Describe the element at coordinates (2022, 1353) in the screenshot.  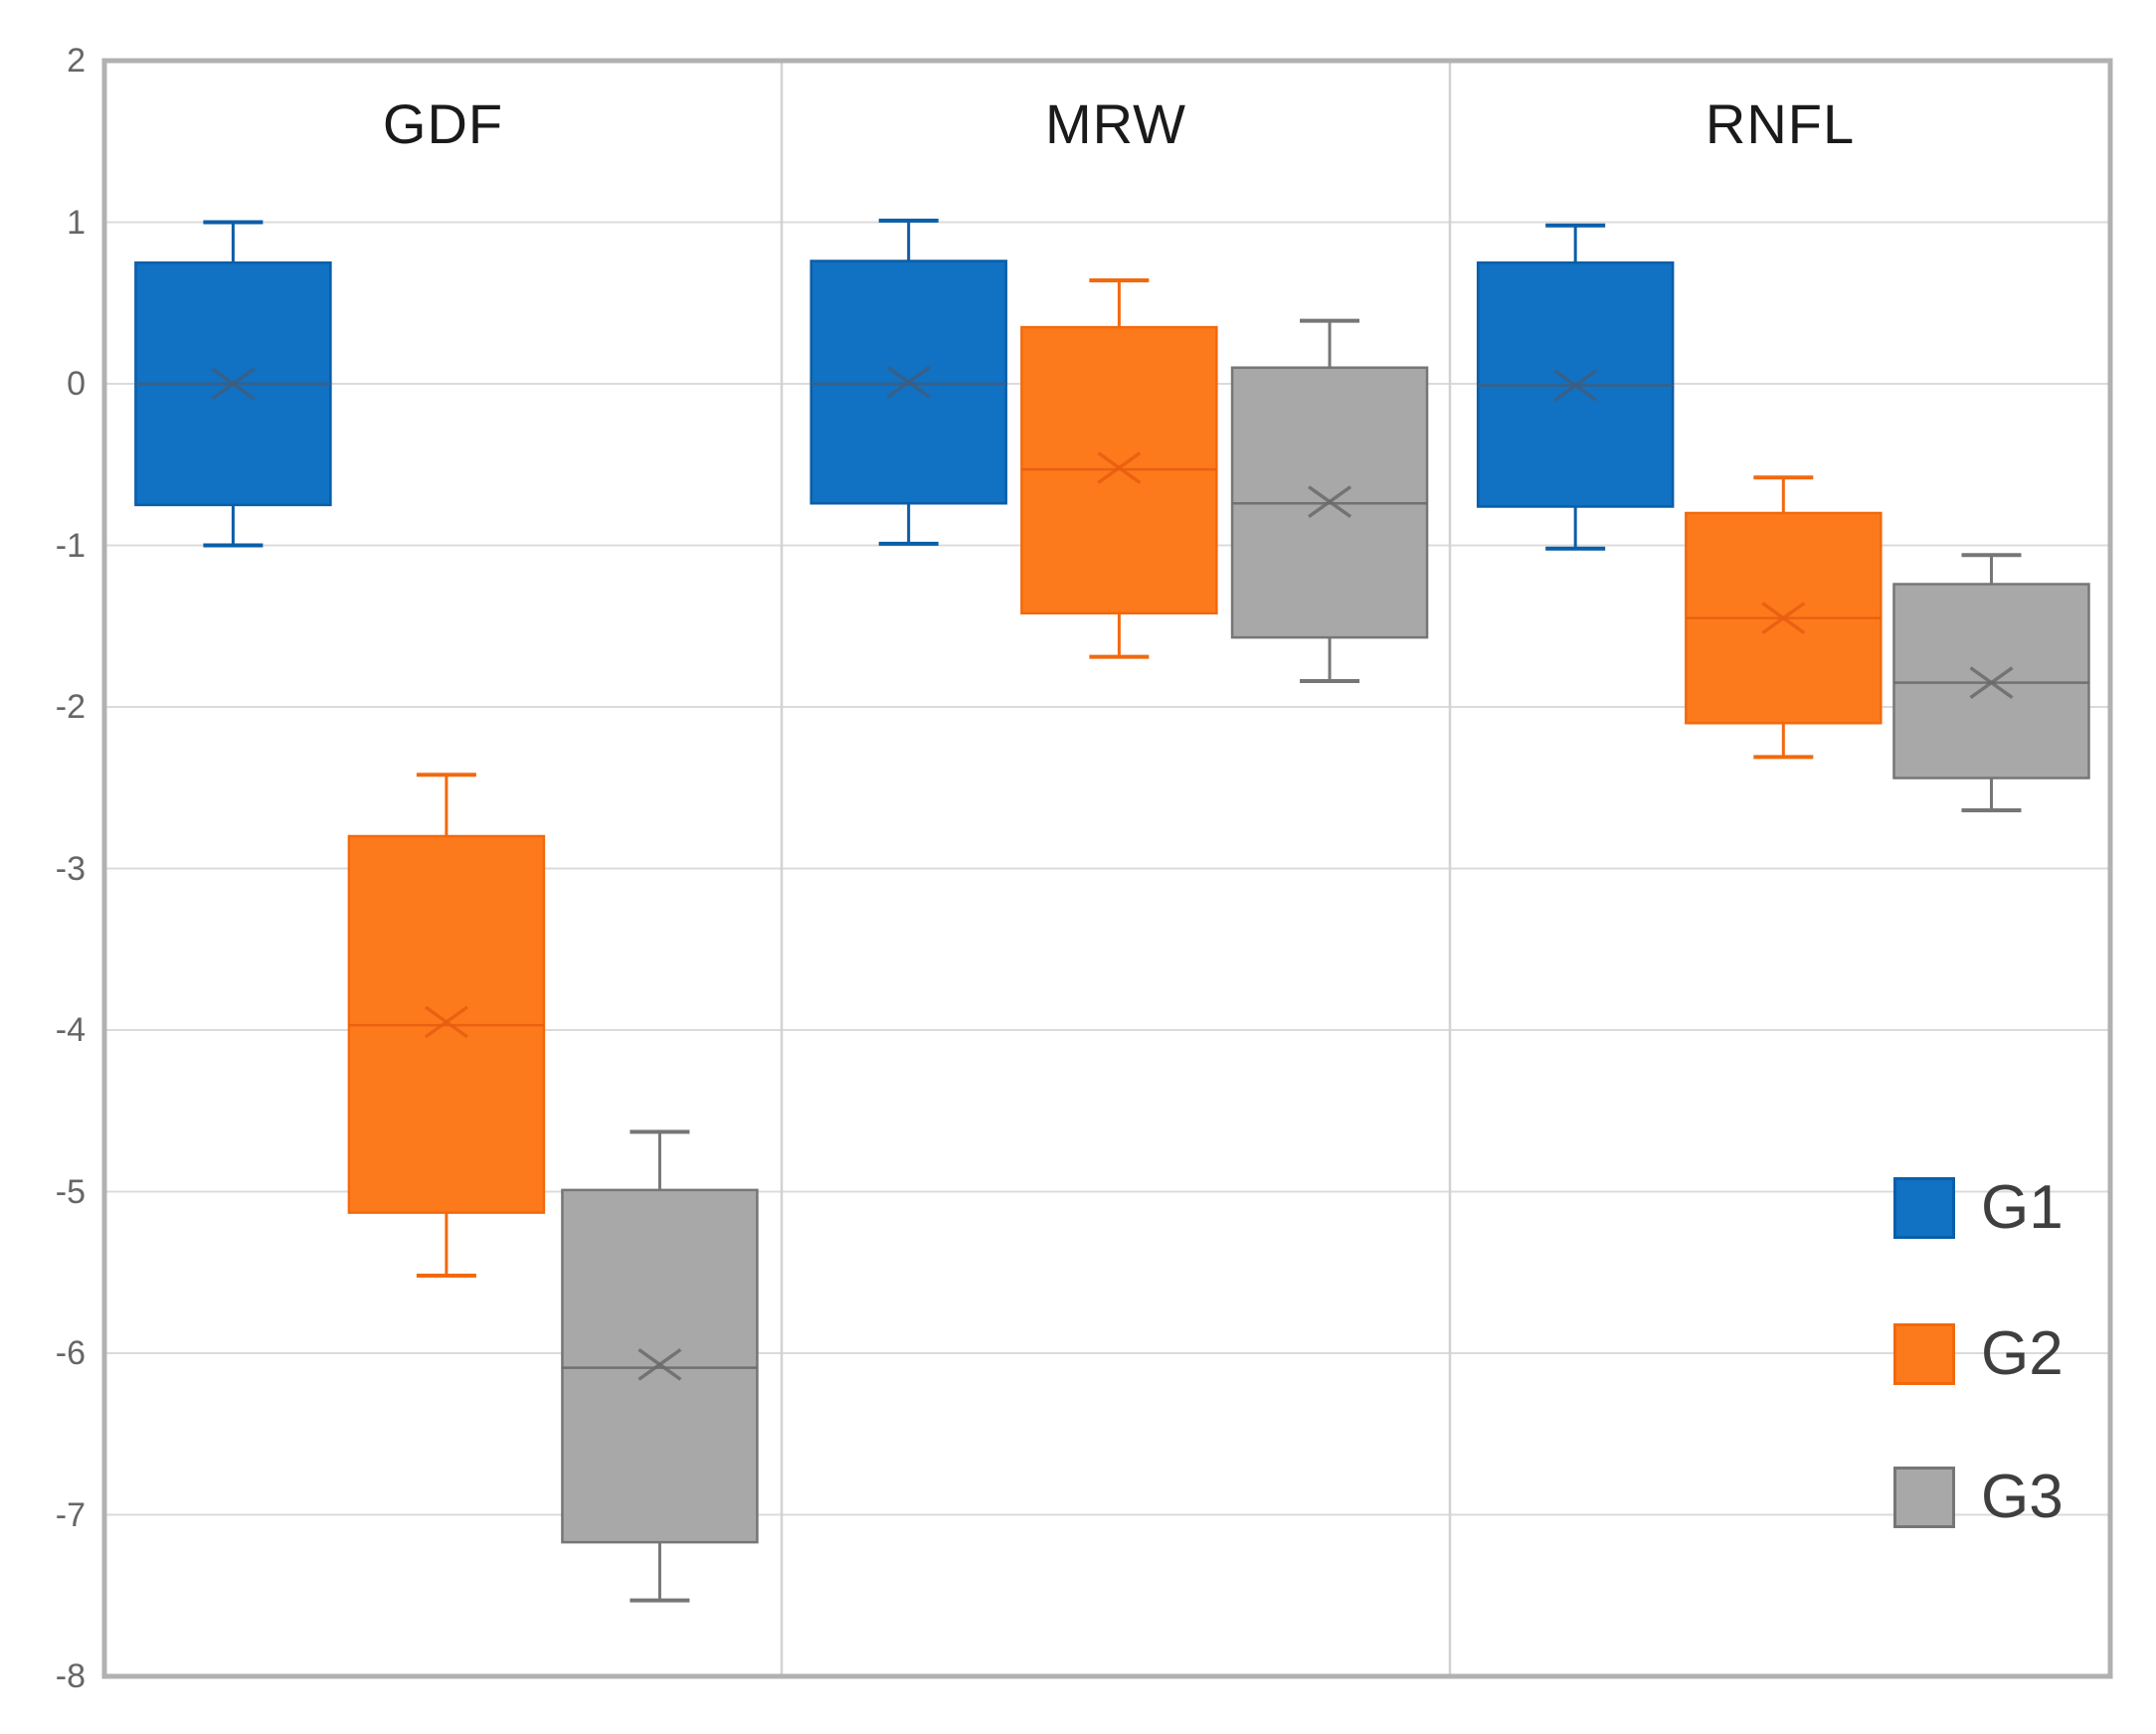
I see `legend-label-g2: G2` at that location.